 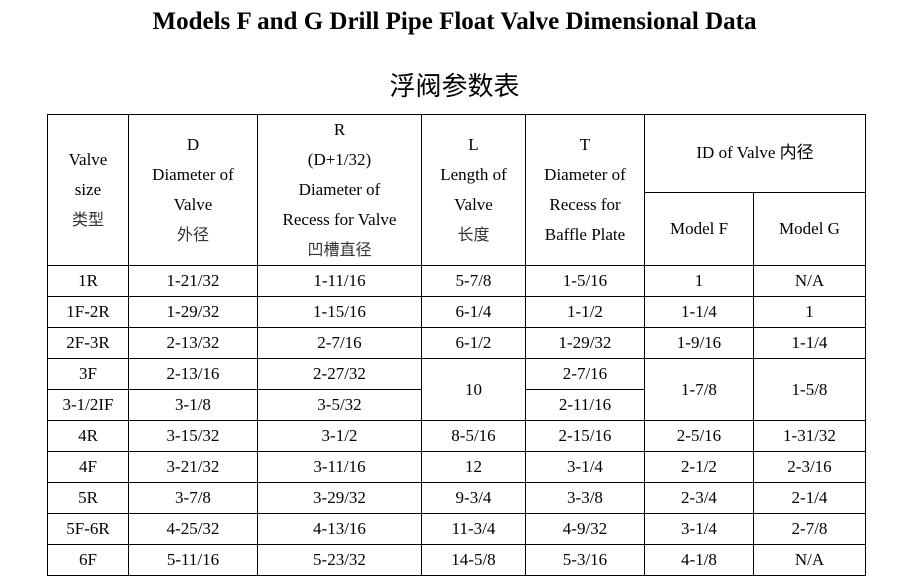 I want to click on table-cell: 2-3/16, so click(x=809, y=467).